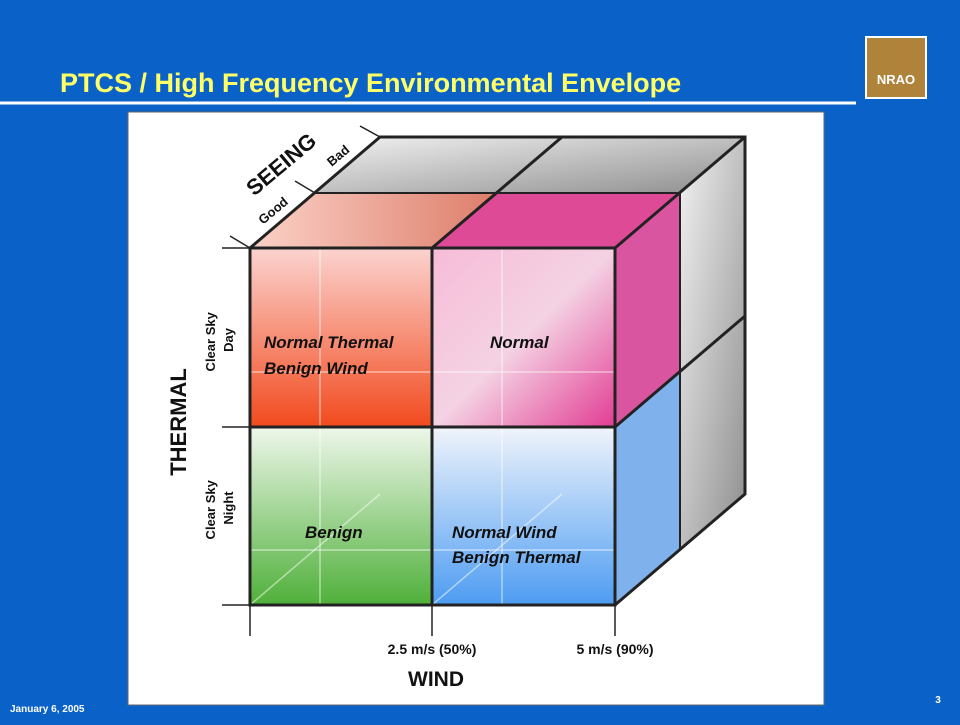 The image size is (960, 725). Describe the element at coordinates (47, 709) in the screenshot. I see `footer-date: January 6, 2005` at that location.